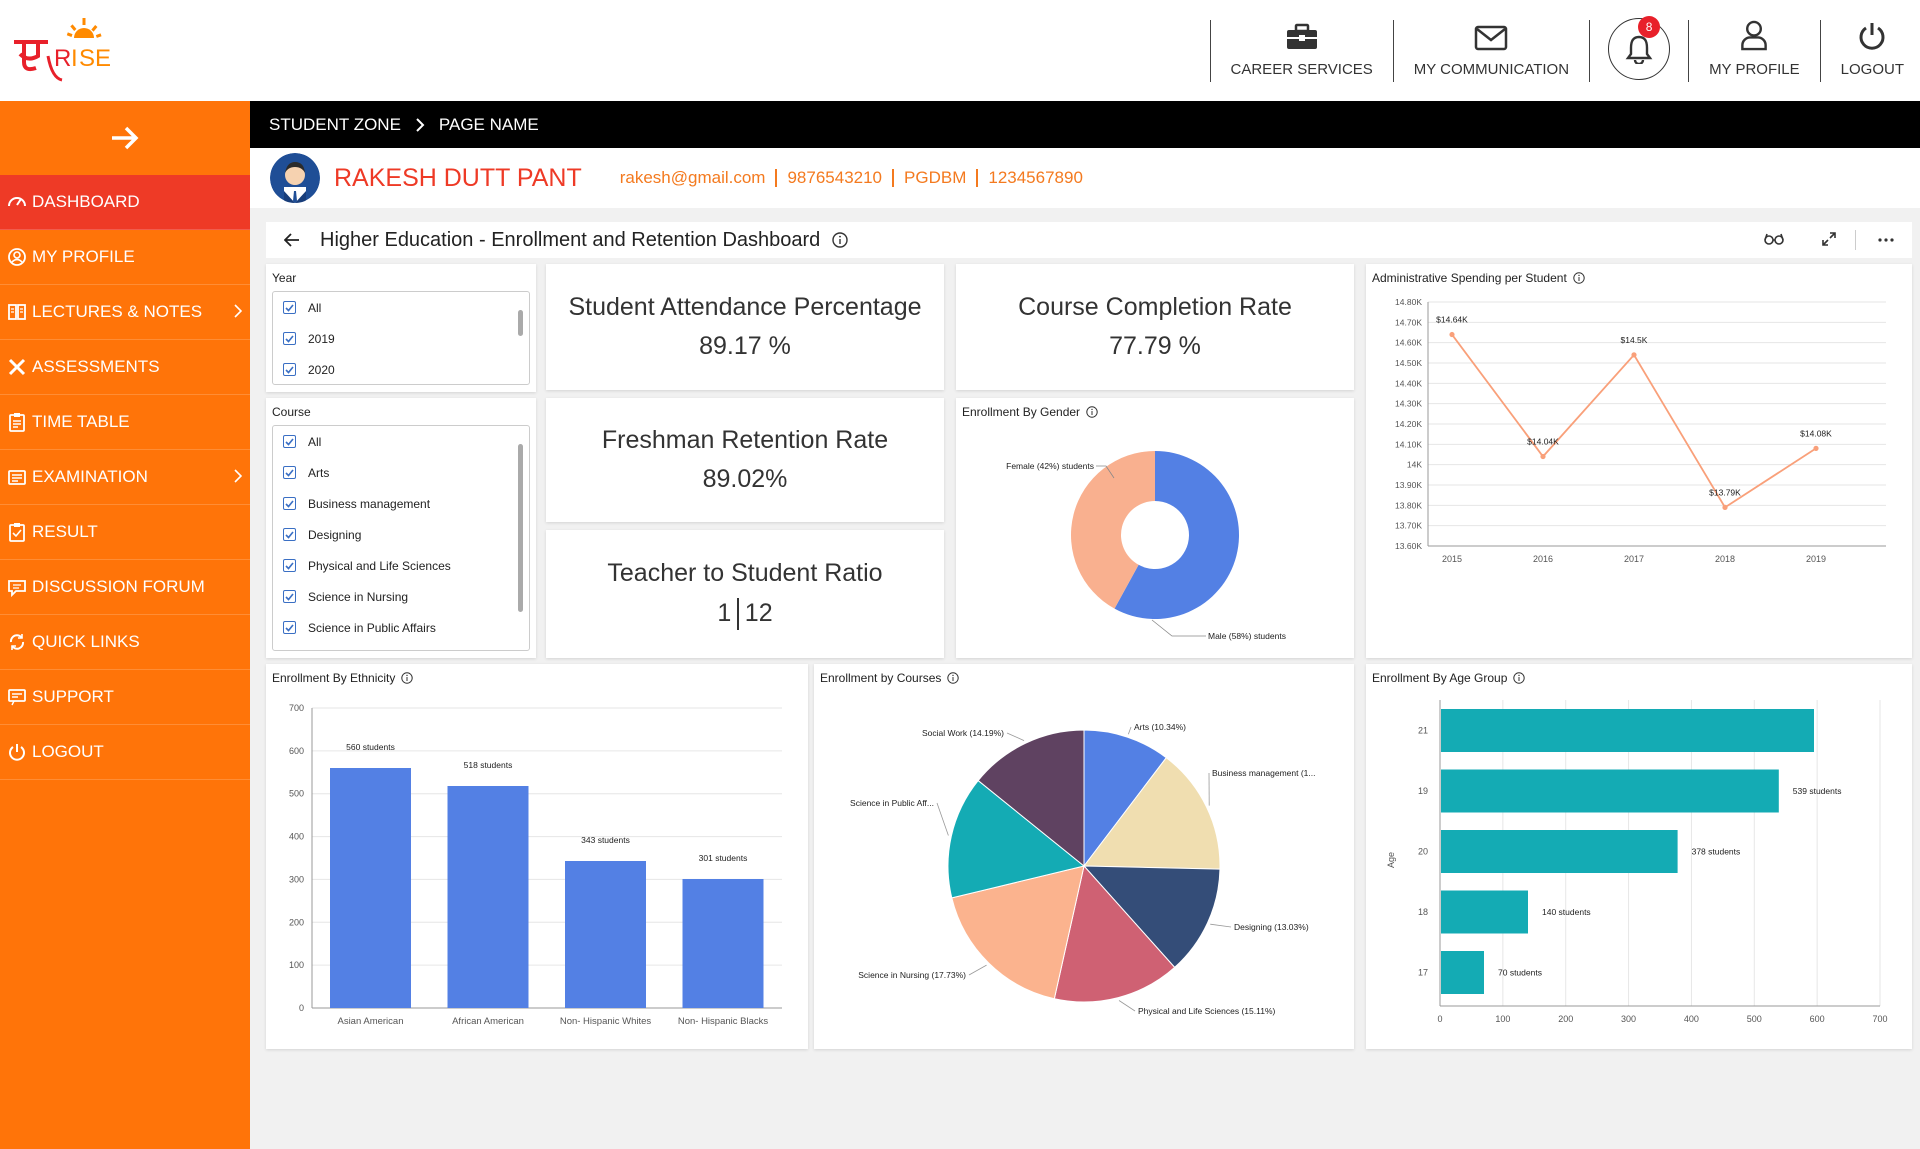 The height and width of the screenshot is (1149, 1920). Describe the element at coordinates (1423, 852) in the screenshot. I see `y-tick-label: 20` at that location.